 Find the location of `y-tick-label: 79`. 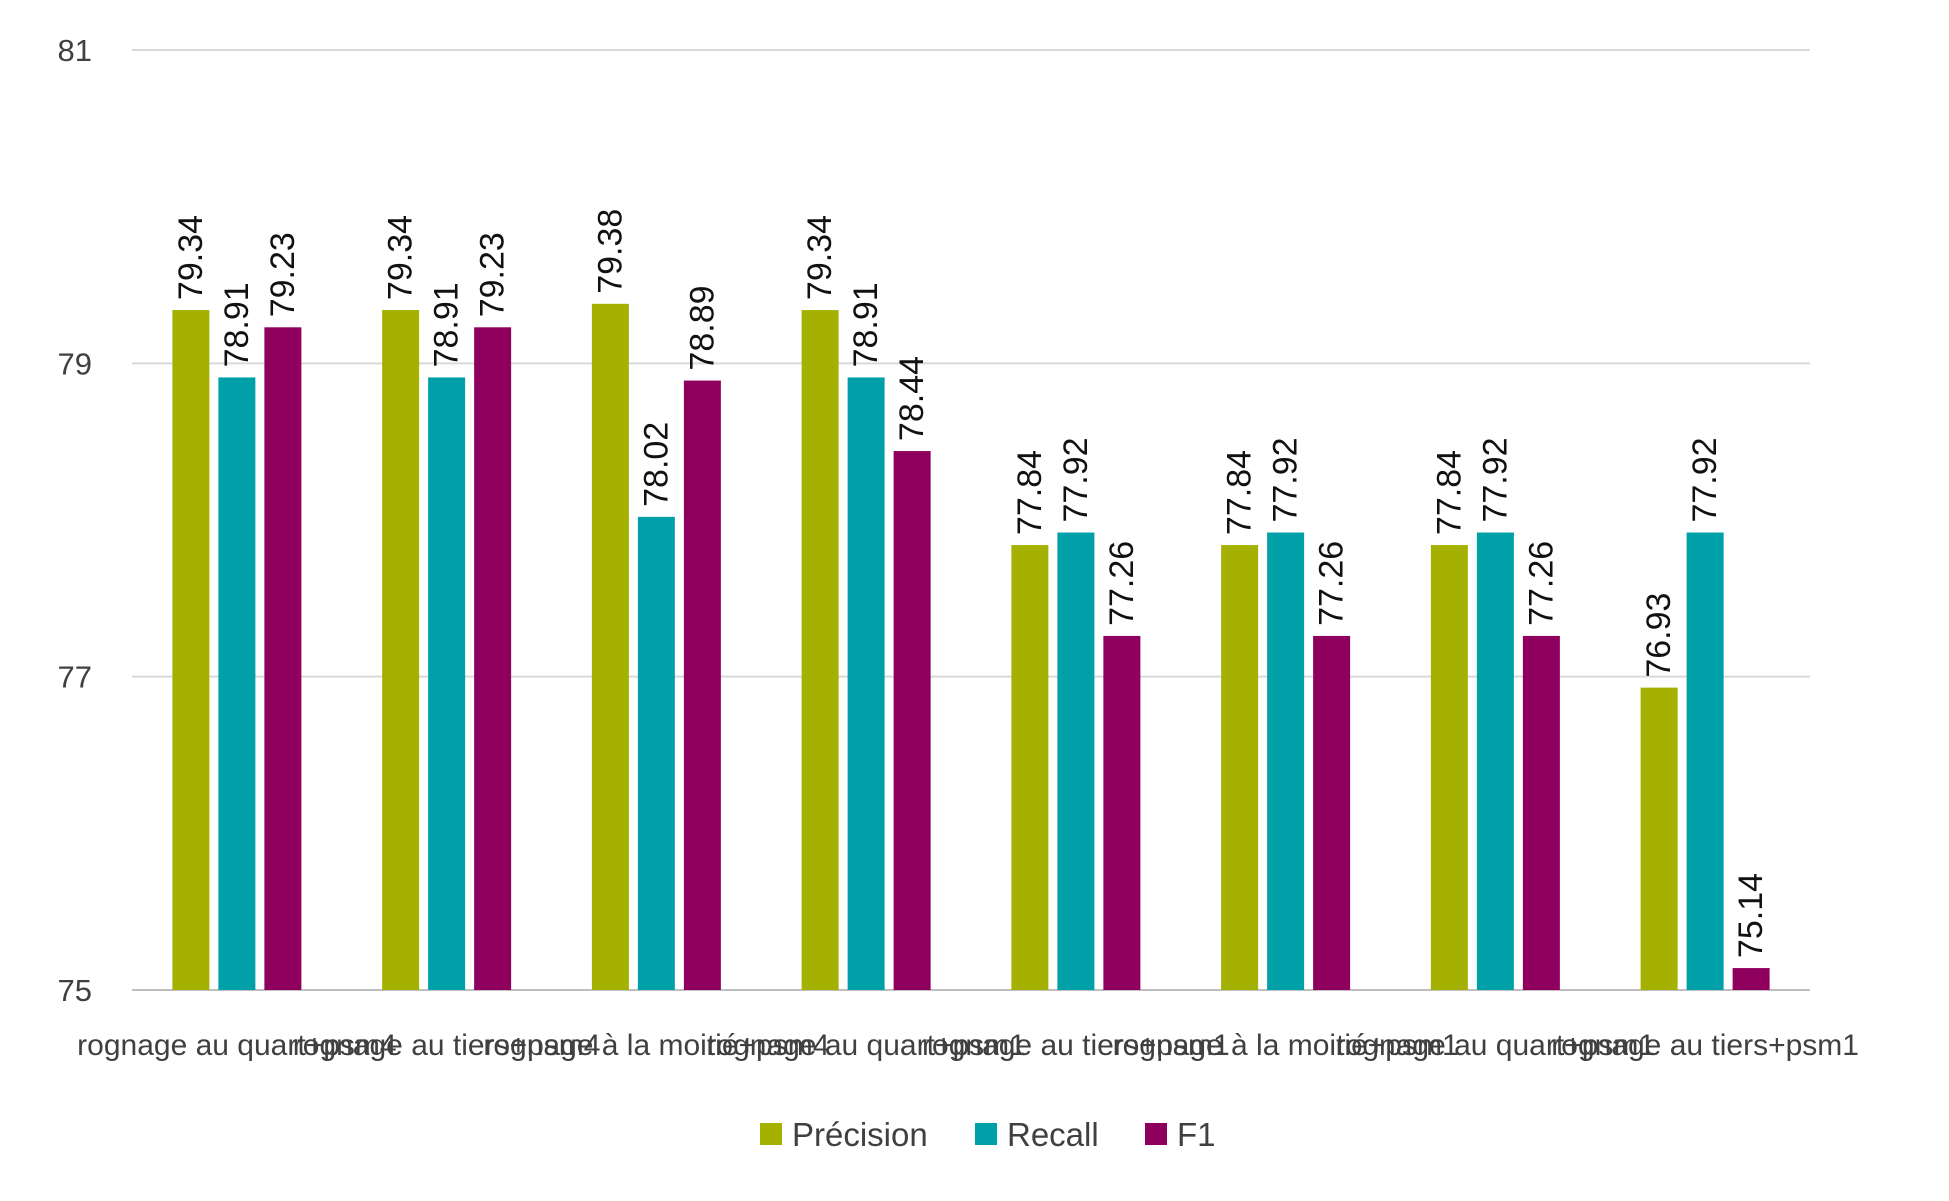

y-tick-label: 79 is located at coordinates (75, 363).